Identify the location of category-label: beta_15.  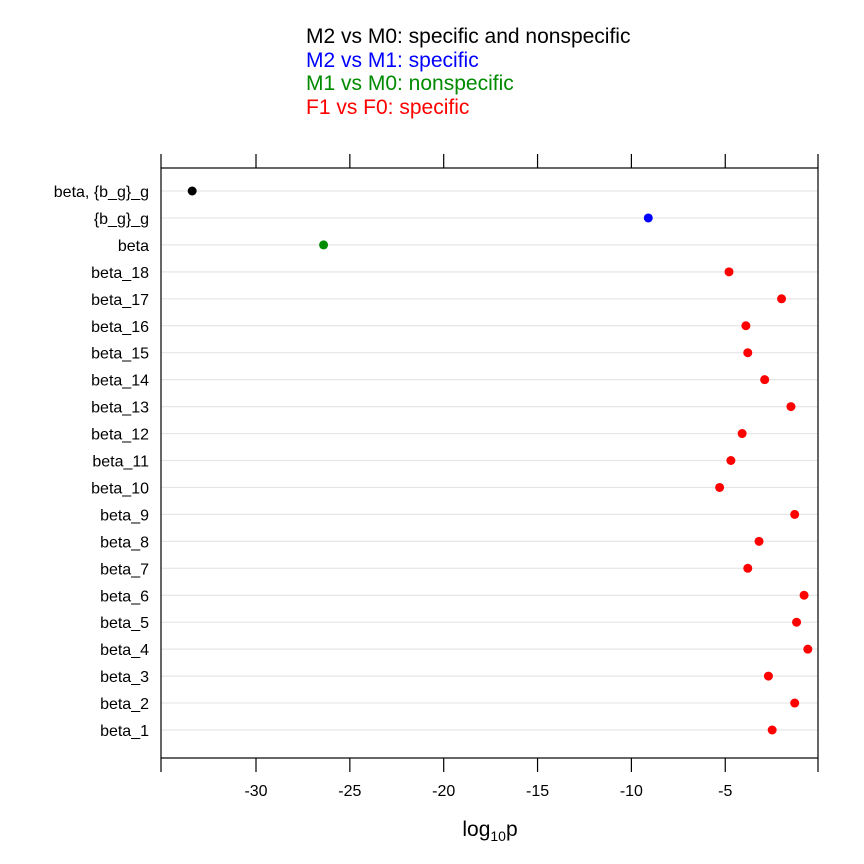
(120, 354).